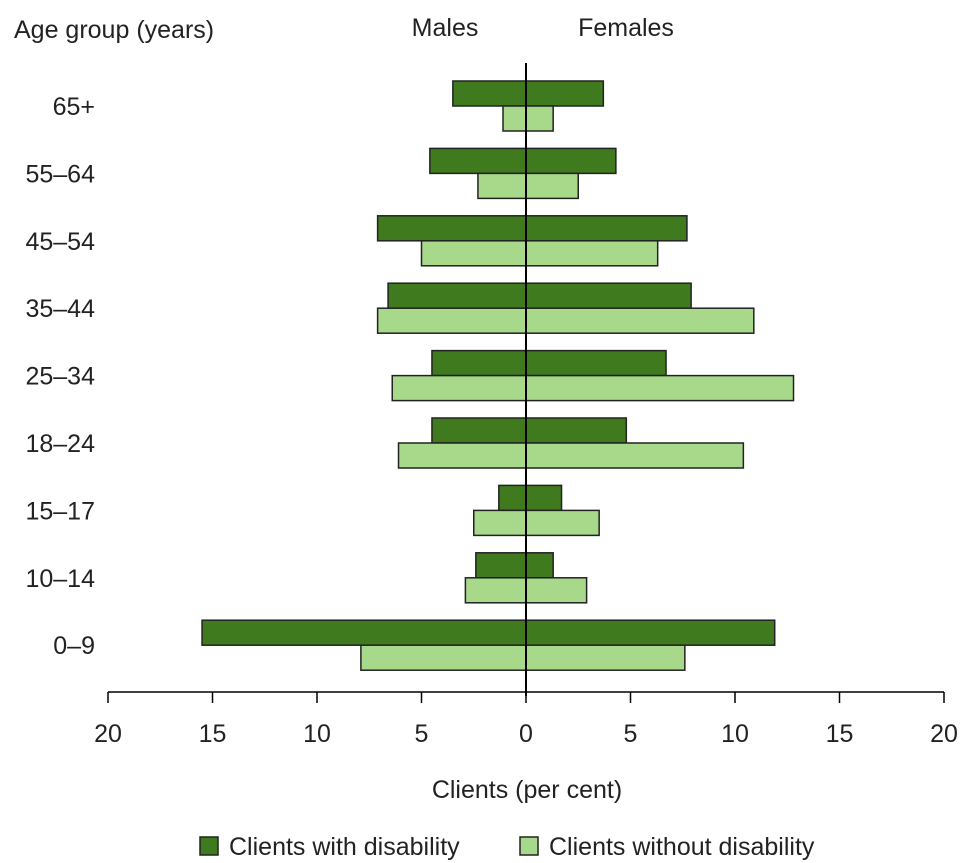 Image resolution: width=962 pixels, height=863 pixels. Describe the element at coordinates (60, 579) in the screenshot. I see `category-label-10-14: 10–14` at that location.